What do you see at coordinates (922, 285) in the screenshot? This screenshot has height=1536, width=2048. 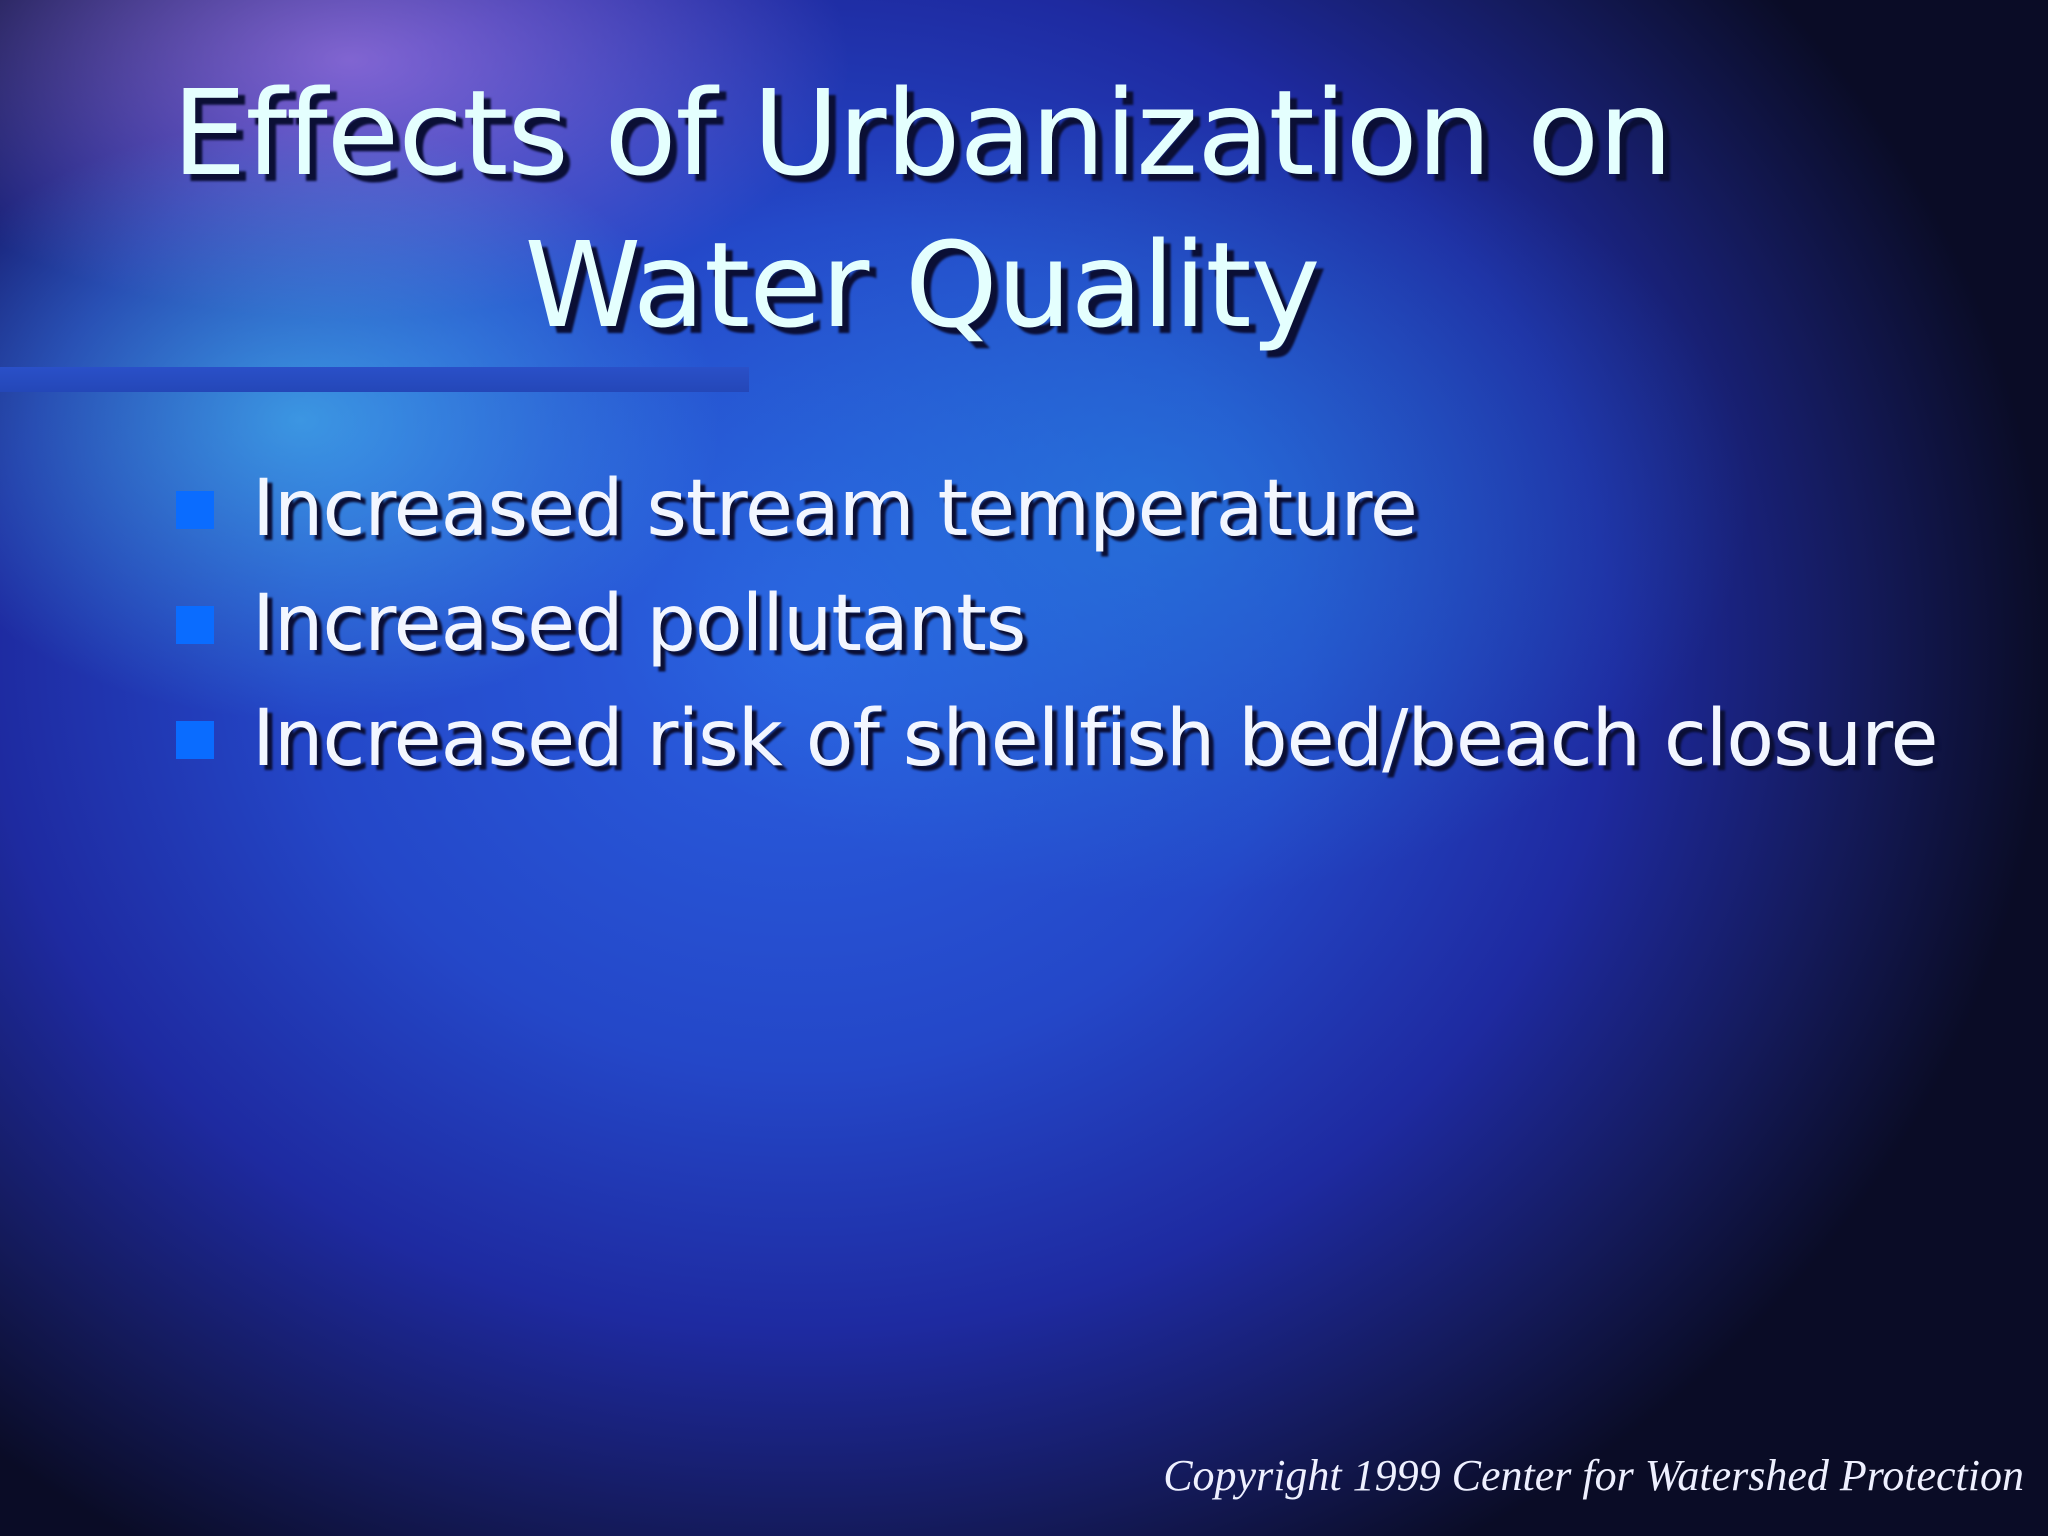 I see `slide-title: Water Quality` at bounding box center [922, 285].